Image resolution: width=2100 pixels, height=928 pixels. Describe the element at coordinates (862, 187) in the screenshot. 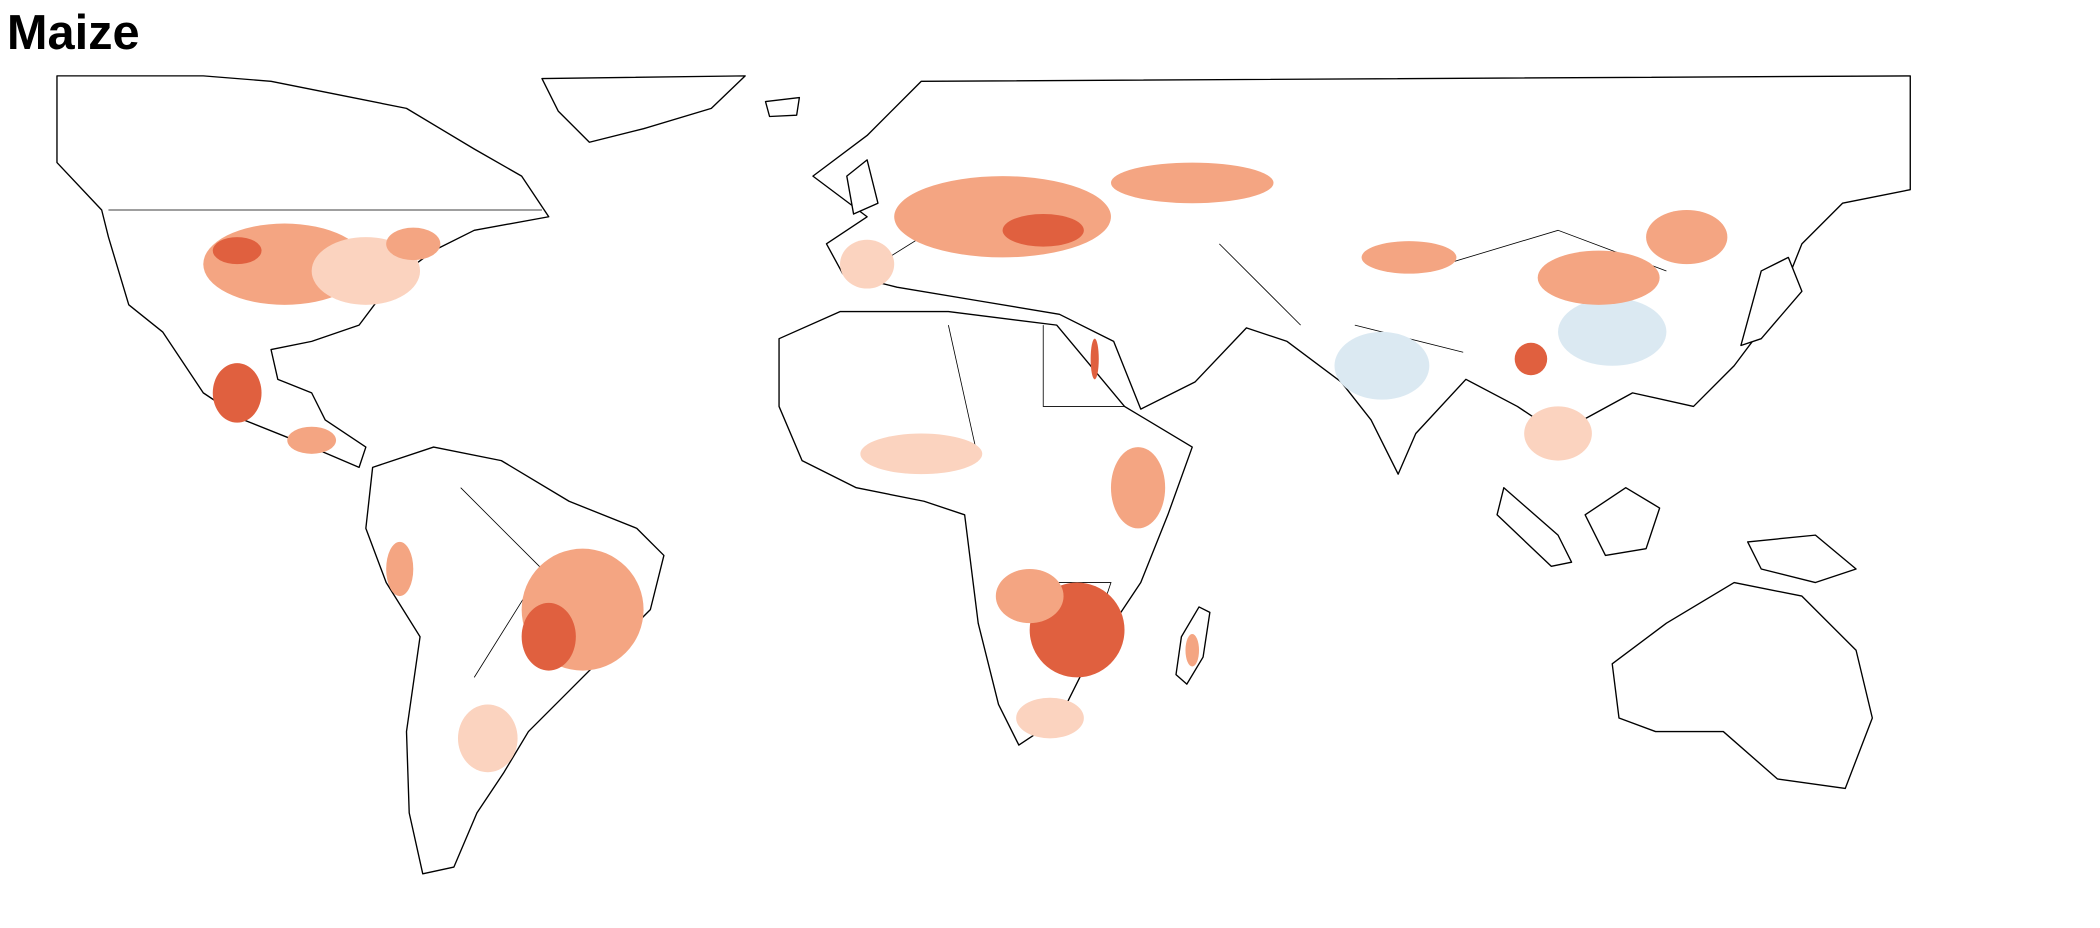

I see `uk` at that location.